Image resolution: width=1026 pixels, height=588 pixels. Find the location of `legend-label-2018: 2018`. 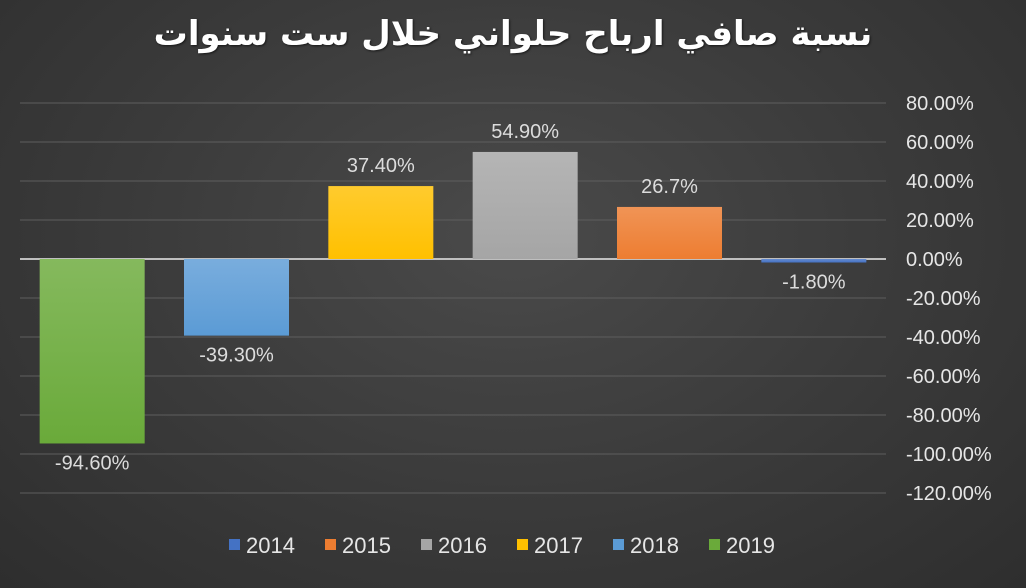

legend-label-2018: 2018 is located at coordinates (654, 545).